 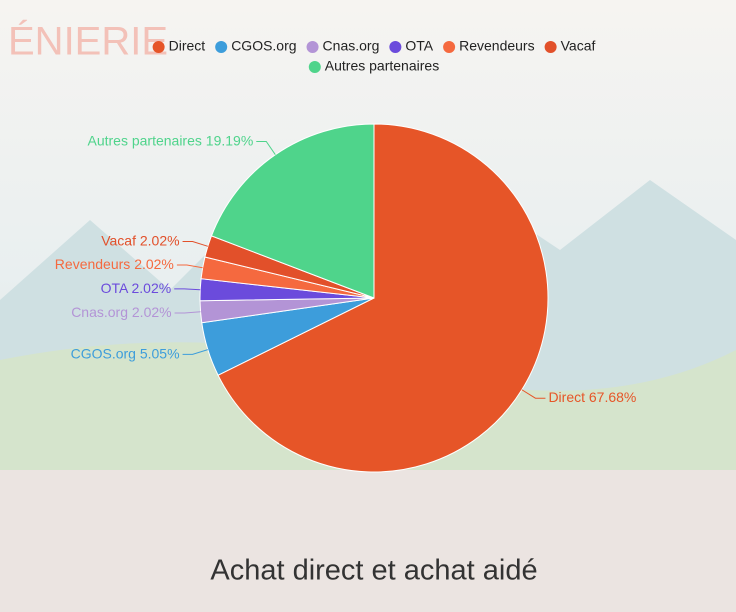 What do you see at coordinates (115, 288) in the screenshot?
I see `label-name: OTA` at bounding box center [115, 288].